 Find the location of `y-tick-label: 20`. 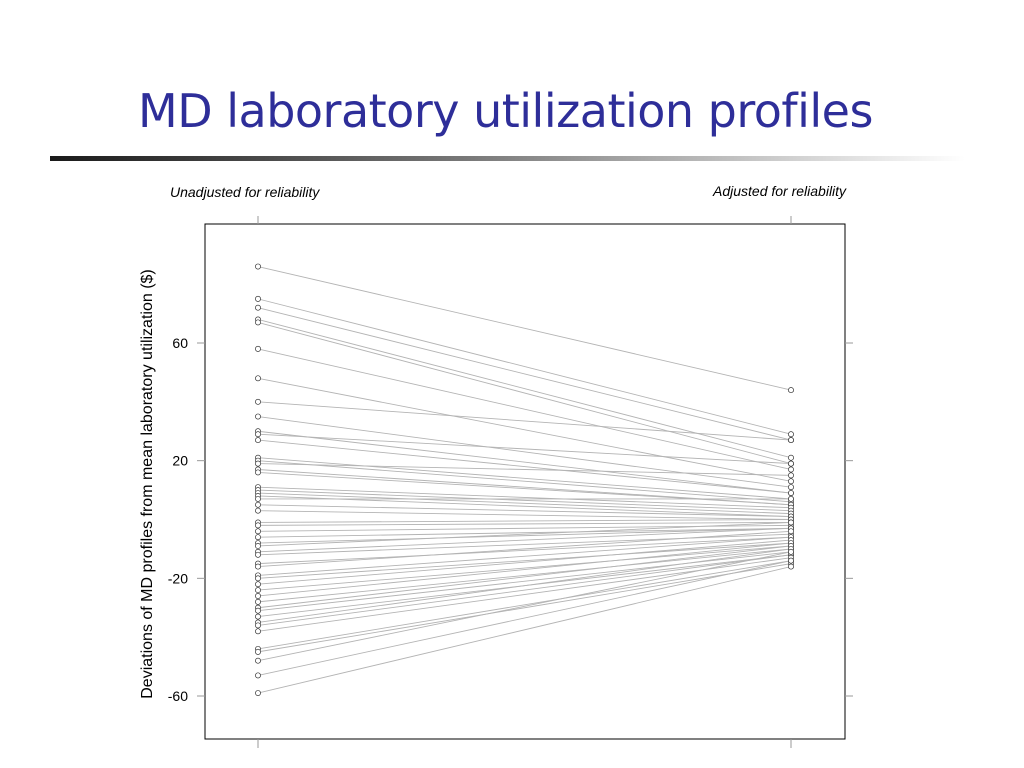

y-tick-label: 20 is located at coordinates (180, 461).